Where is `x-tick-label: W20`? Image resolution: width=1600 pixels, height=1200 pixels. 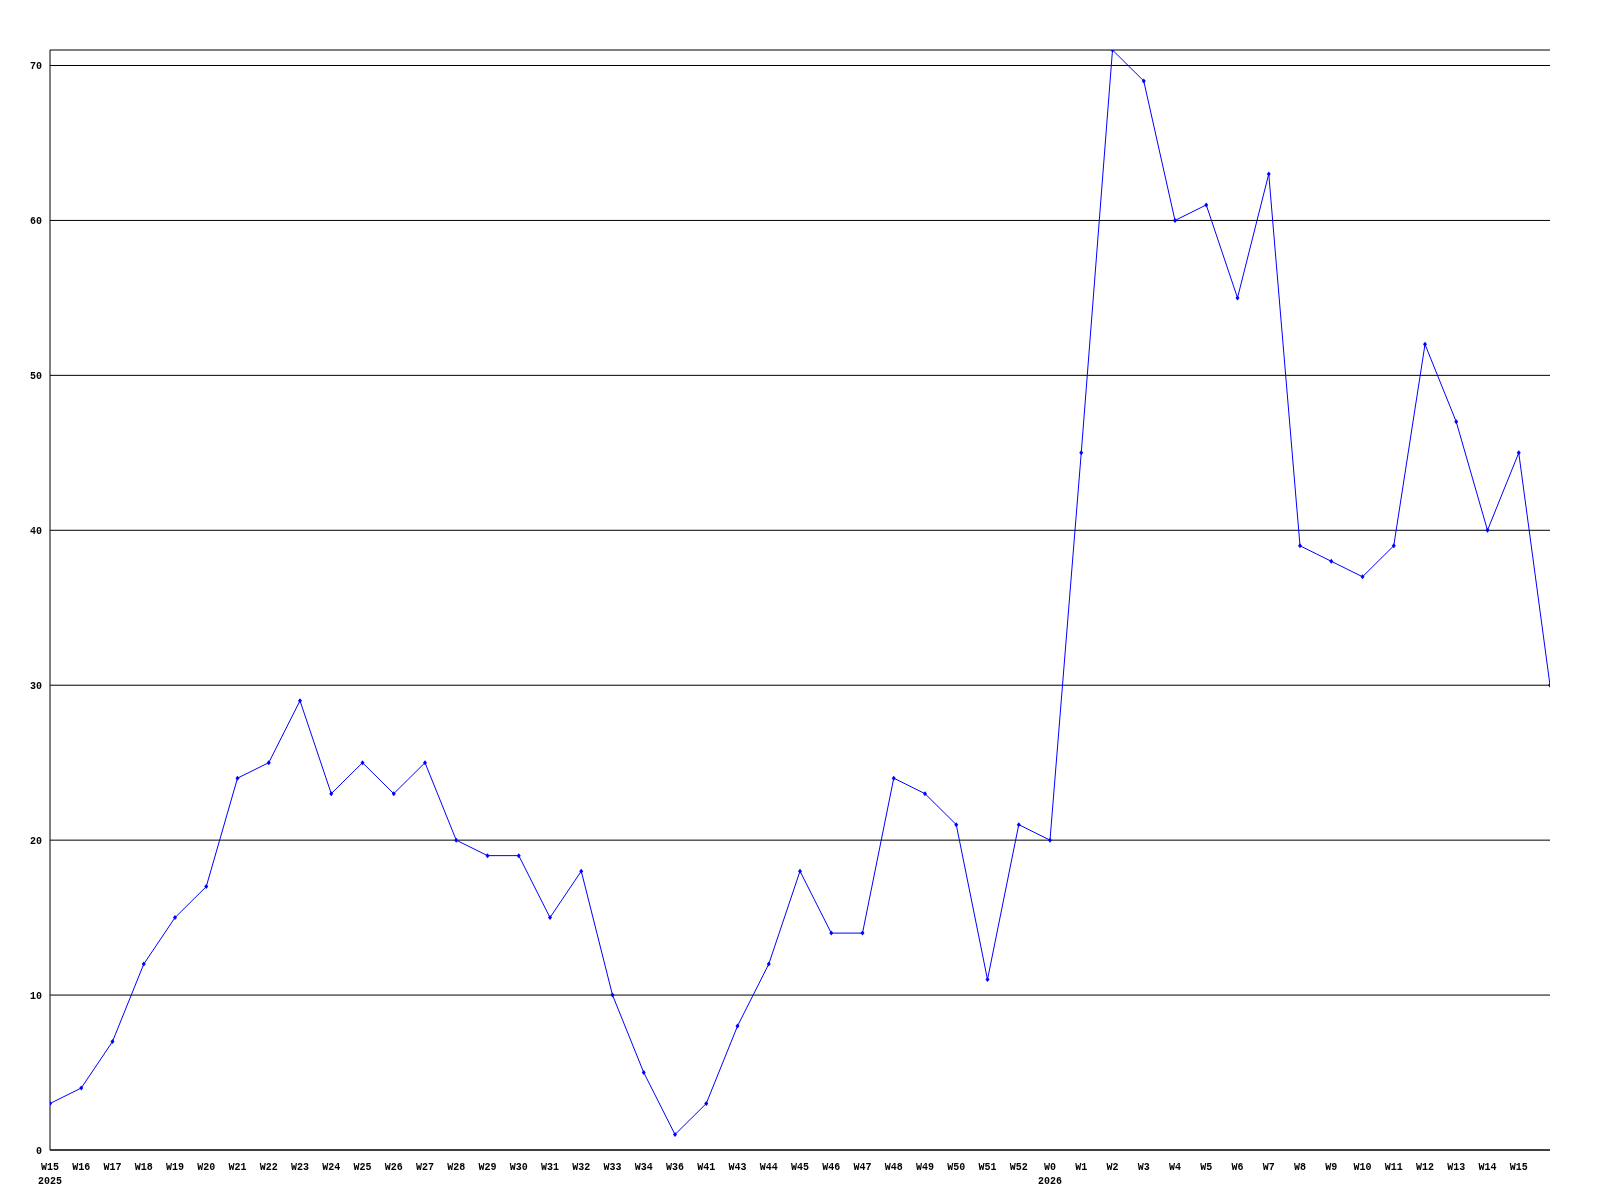 x-tick-label: W20 is located at coordinates (206, 1167).